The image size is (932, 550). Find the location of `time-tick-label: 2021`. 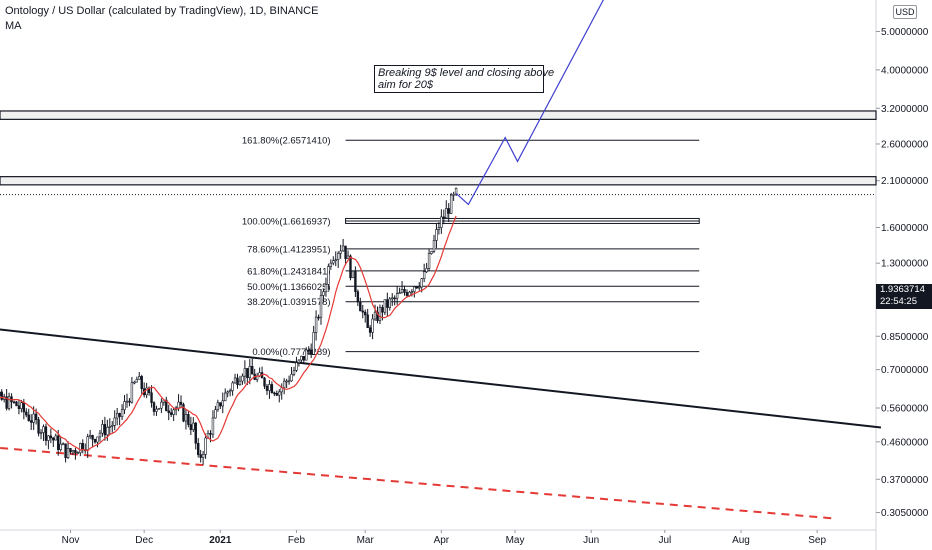

time-tick-label: 2021 is located at coordinates (220, 540).